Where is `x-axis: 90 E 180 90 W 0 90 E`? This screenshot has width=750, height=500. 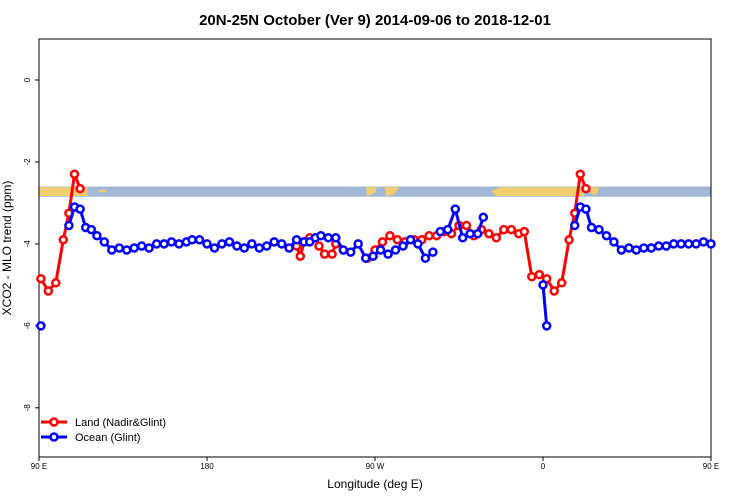 x-axis: 90 E 180 90 W 0 90 E is located at coordinates (375, 464).